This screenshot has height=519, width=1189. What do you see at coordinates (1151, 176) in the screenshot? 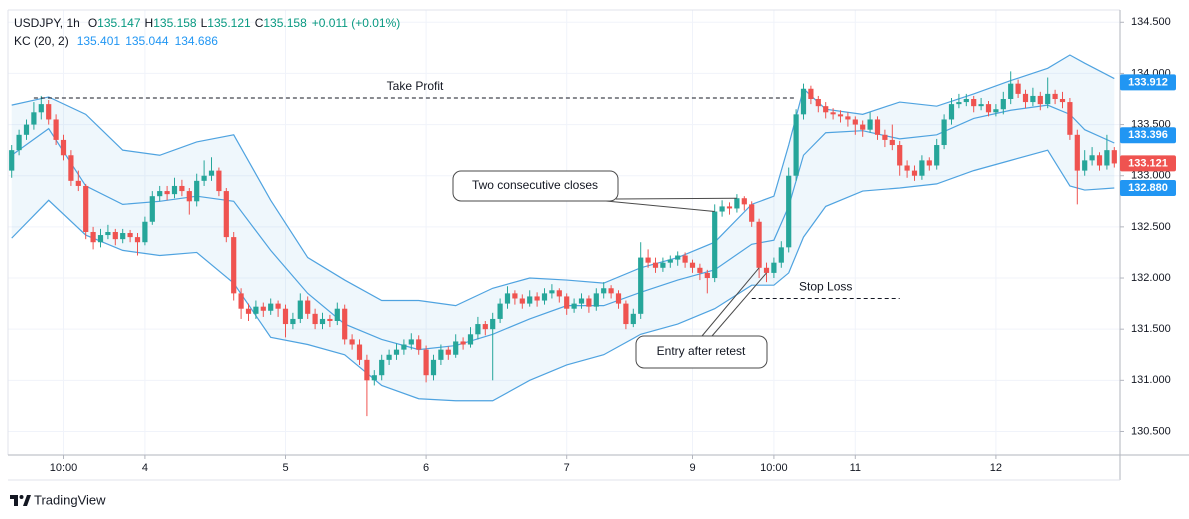
I see `y-tick-label: 133.000` at bounding box center [1151, 176].